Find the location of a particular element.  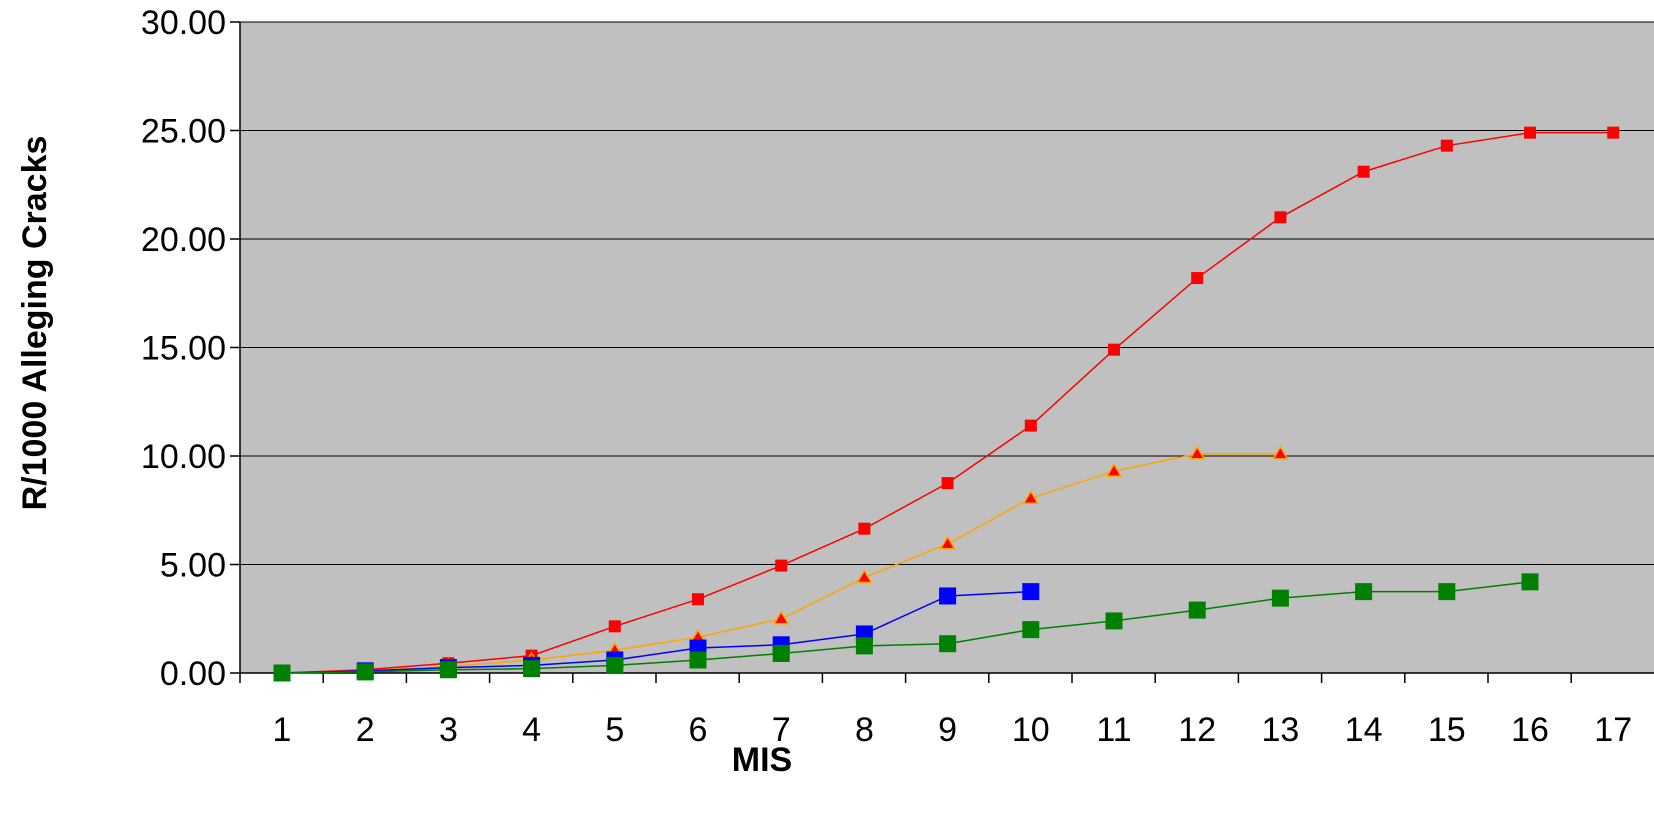

y-tick-label: 30.00 is located at coordinates (183, 23).